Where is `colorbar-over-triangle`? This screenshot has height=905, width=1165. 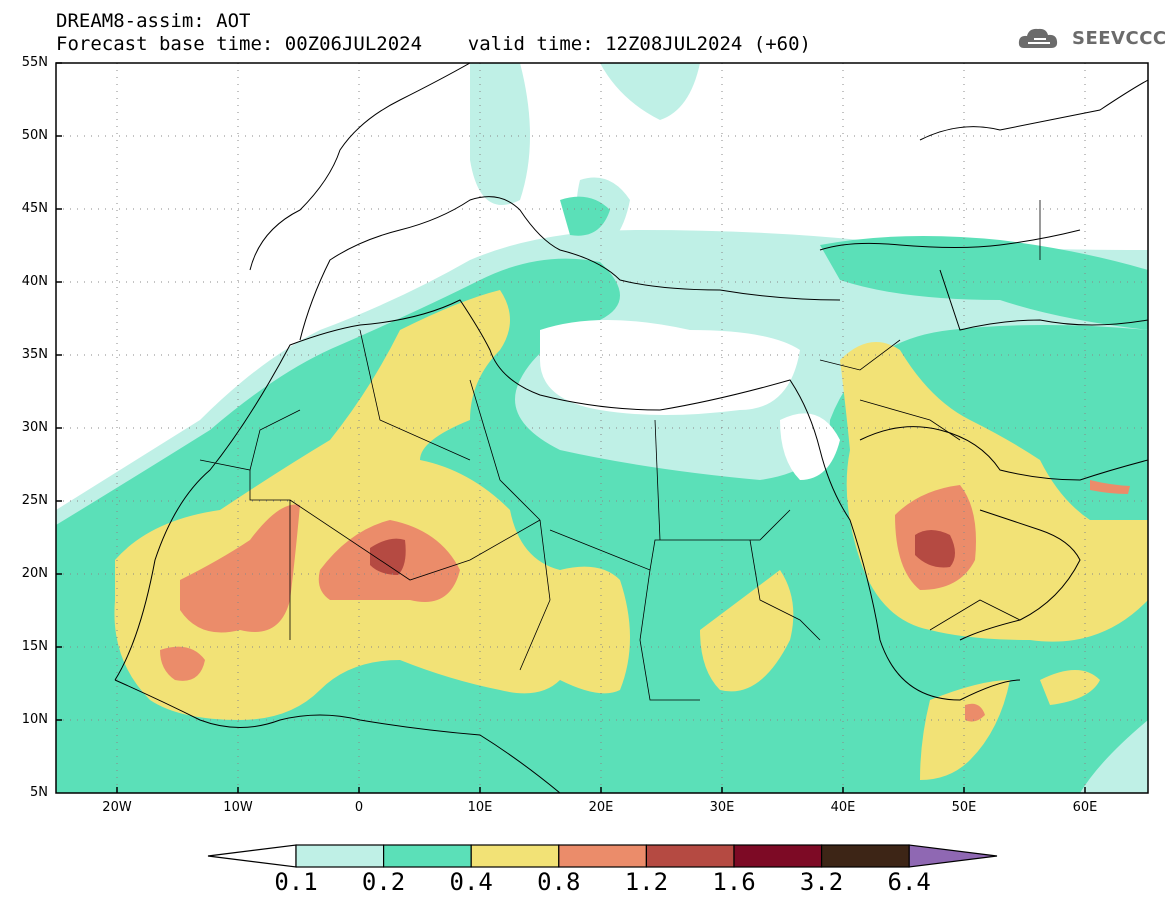 colorbar-over-triangle is located at coordinates (953, 856).